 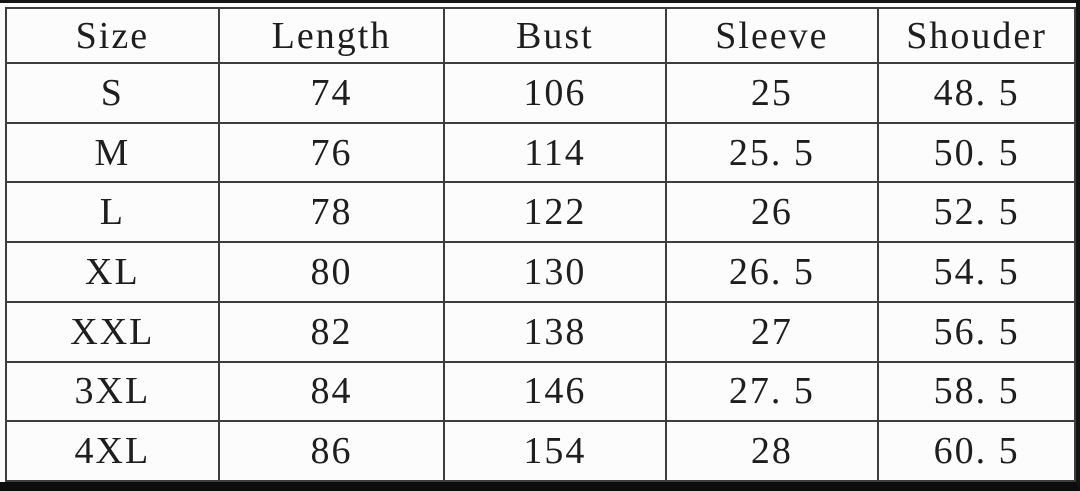 What do you see at coordinates (555, 152) in the screenshot?
I see `bust-cell: 114` at bounding box center [555, 152].